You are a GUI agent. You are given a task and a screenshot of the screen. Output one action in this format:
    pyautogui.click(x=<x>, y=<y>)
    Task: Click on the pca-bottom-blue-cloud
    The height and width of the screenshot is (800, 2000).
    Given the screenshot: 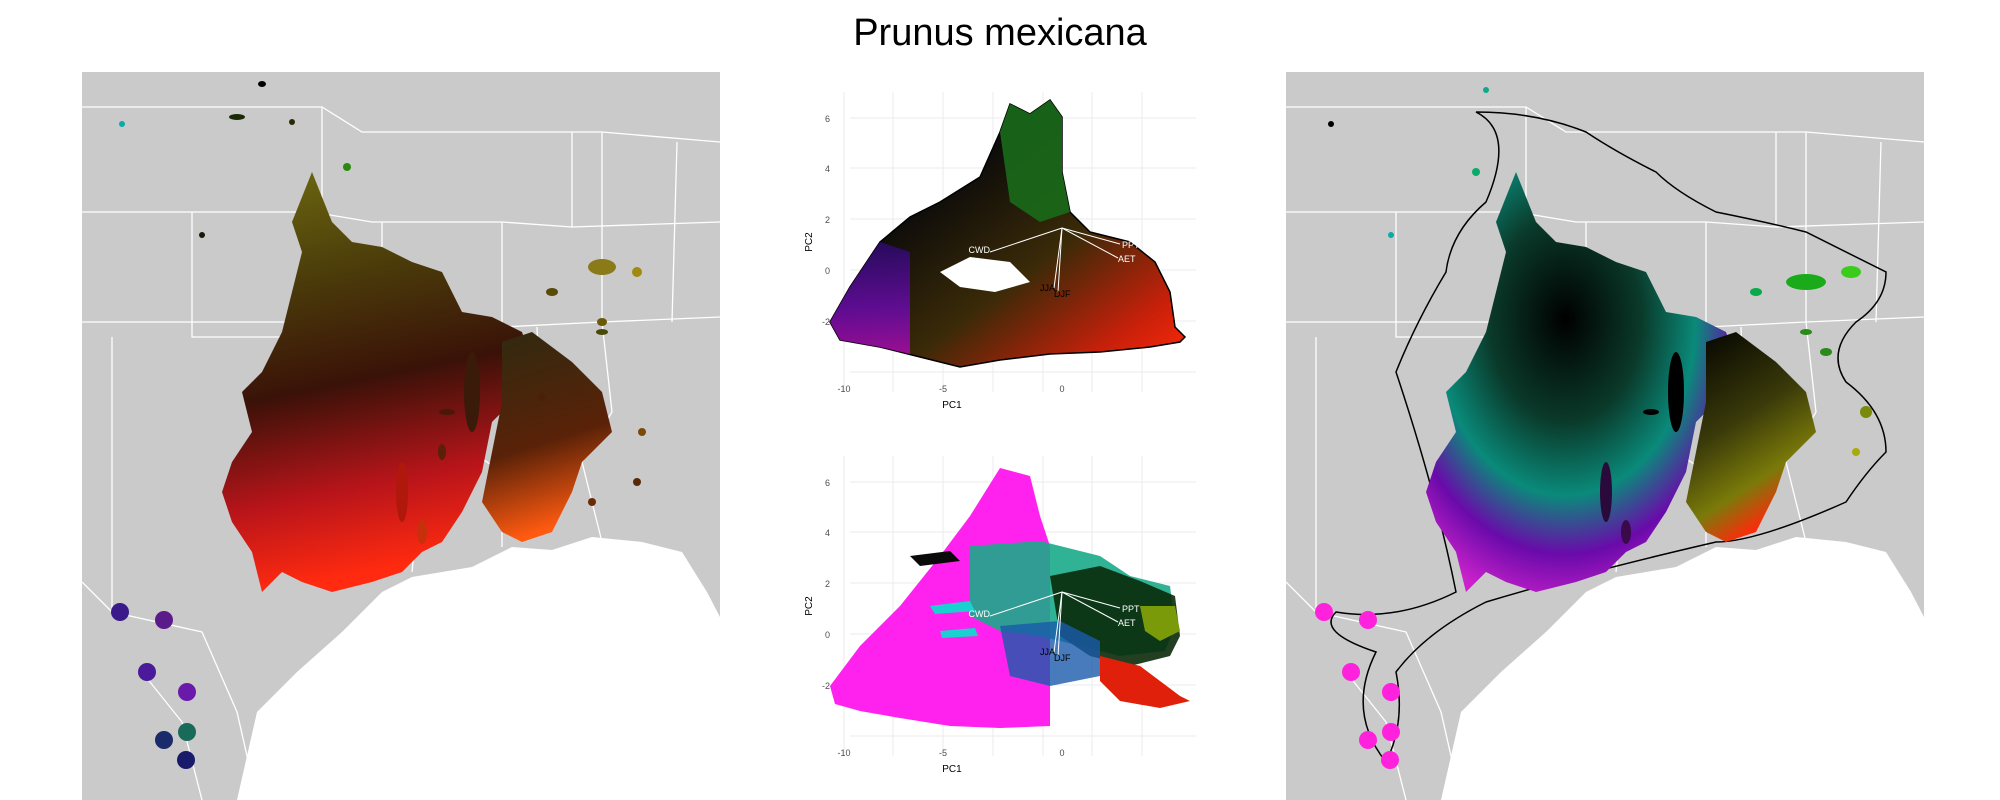 What is the action you would take?
    pyautogui.click(x=1050, y=653)
    